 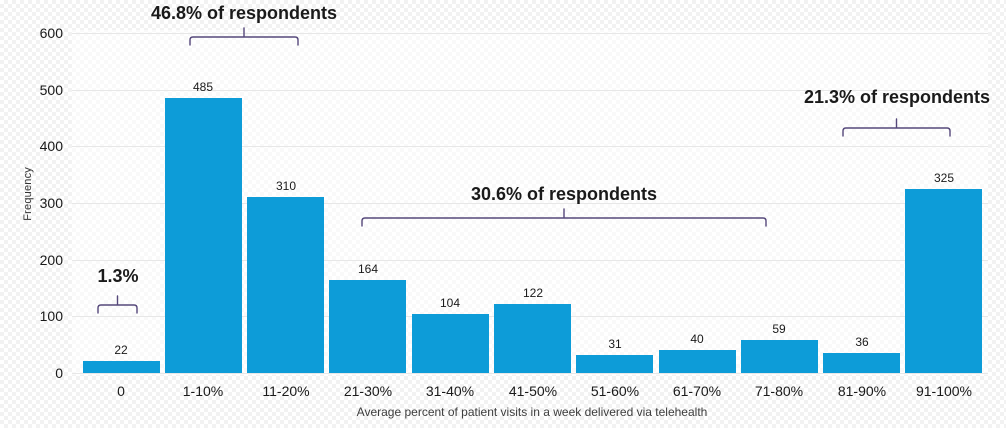 What do you see at coordinates (118, 276) in the screenshot?
I see `annotation-label-0: 1.3%` at bounding box center [118, 276].